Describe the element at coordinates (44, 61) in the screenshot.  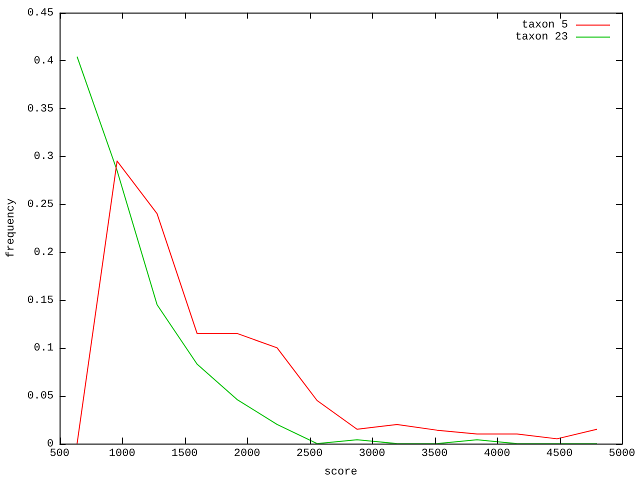
I see `y-tick-label: 0.4` at that location.